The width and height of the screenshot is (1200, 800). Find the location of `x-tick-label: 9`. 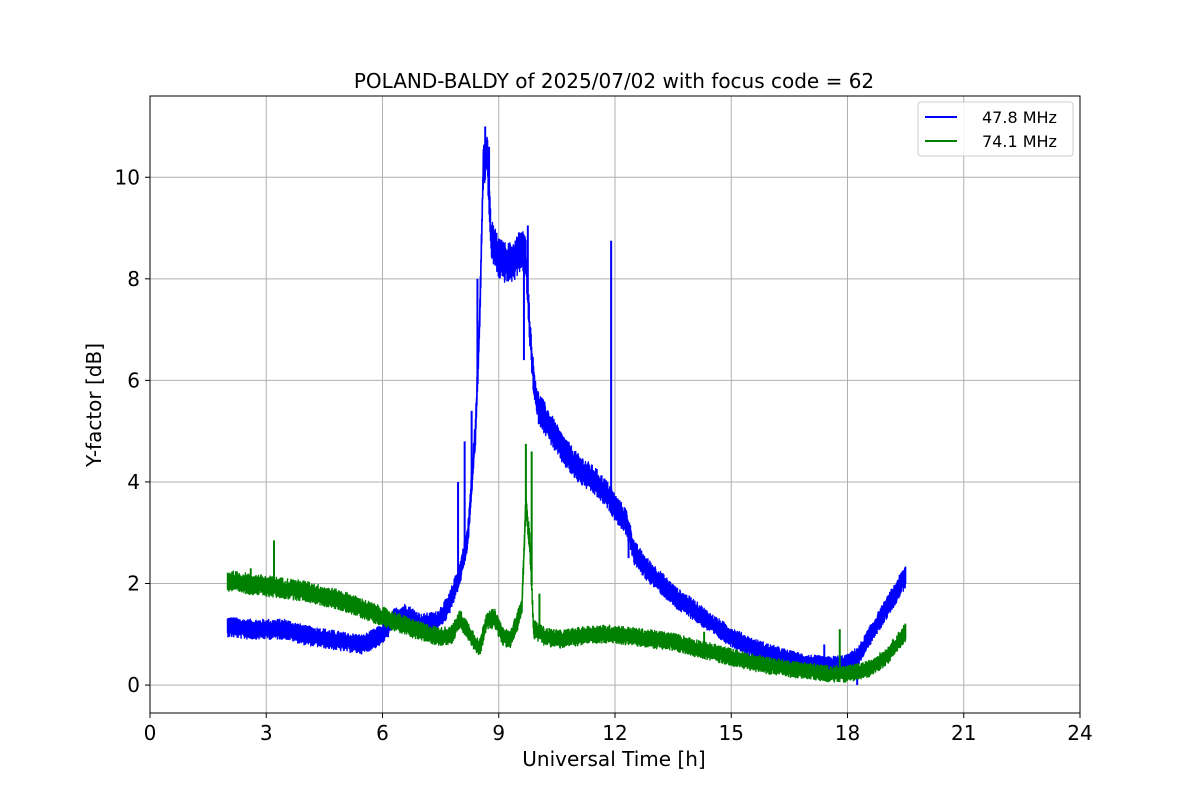

x-tick-label: 9 is located at coordinates (498, 733).